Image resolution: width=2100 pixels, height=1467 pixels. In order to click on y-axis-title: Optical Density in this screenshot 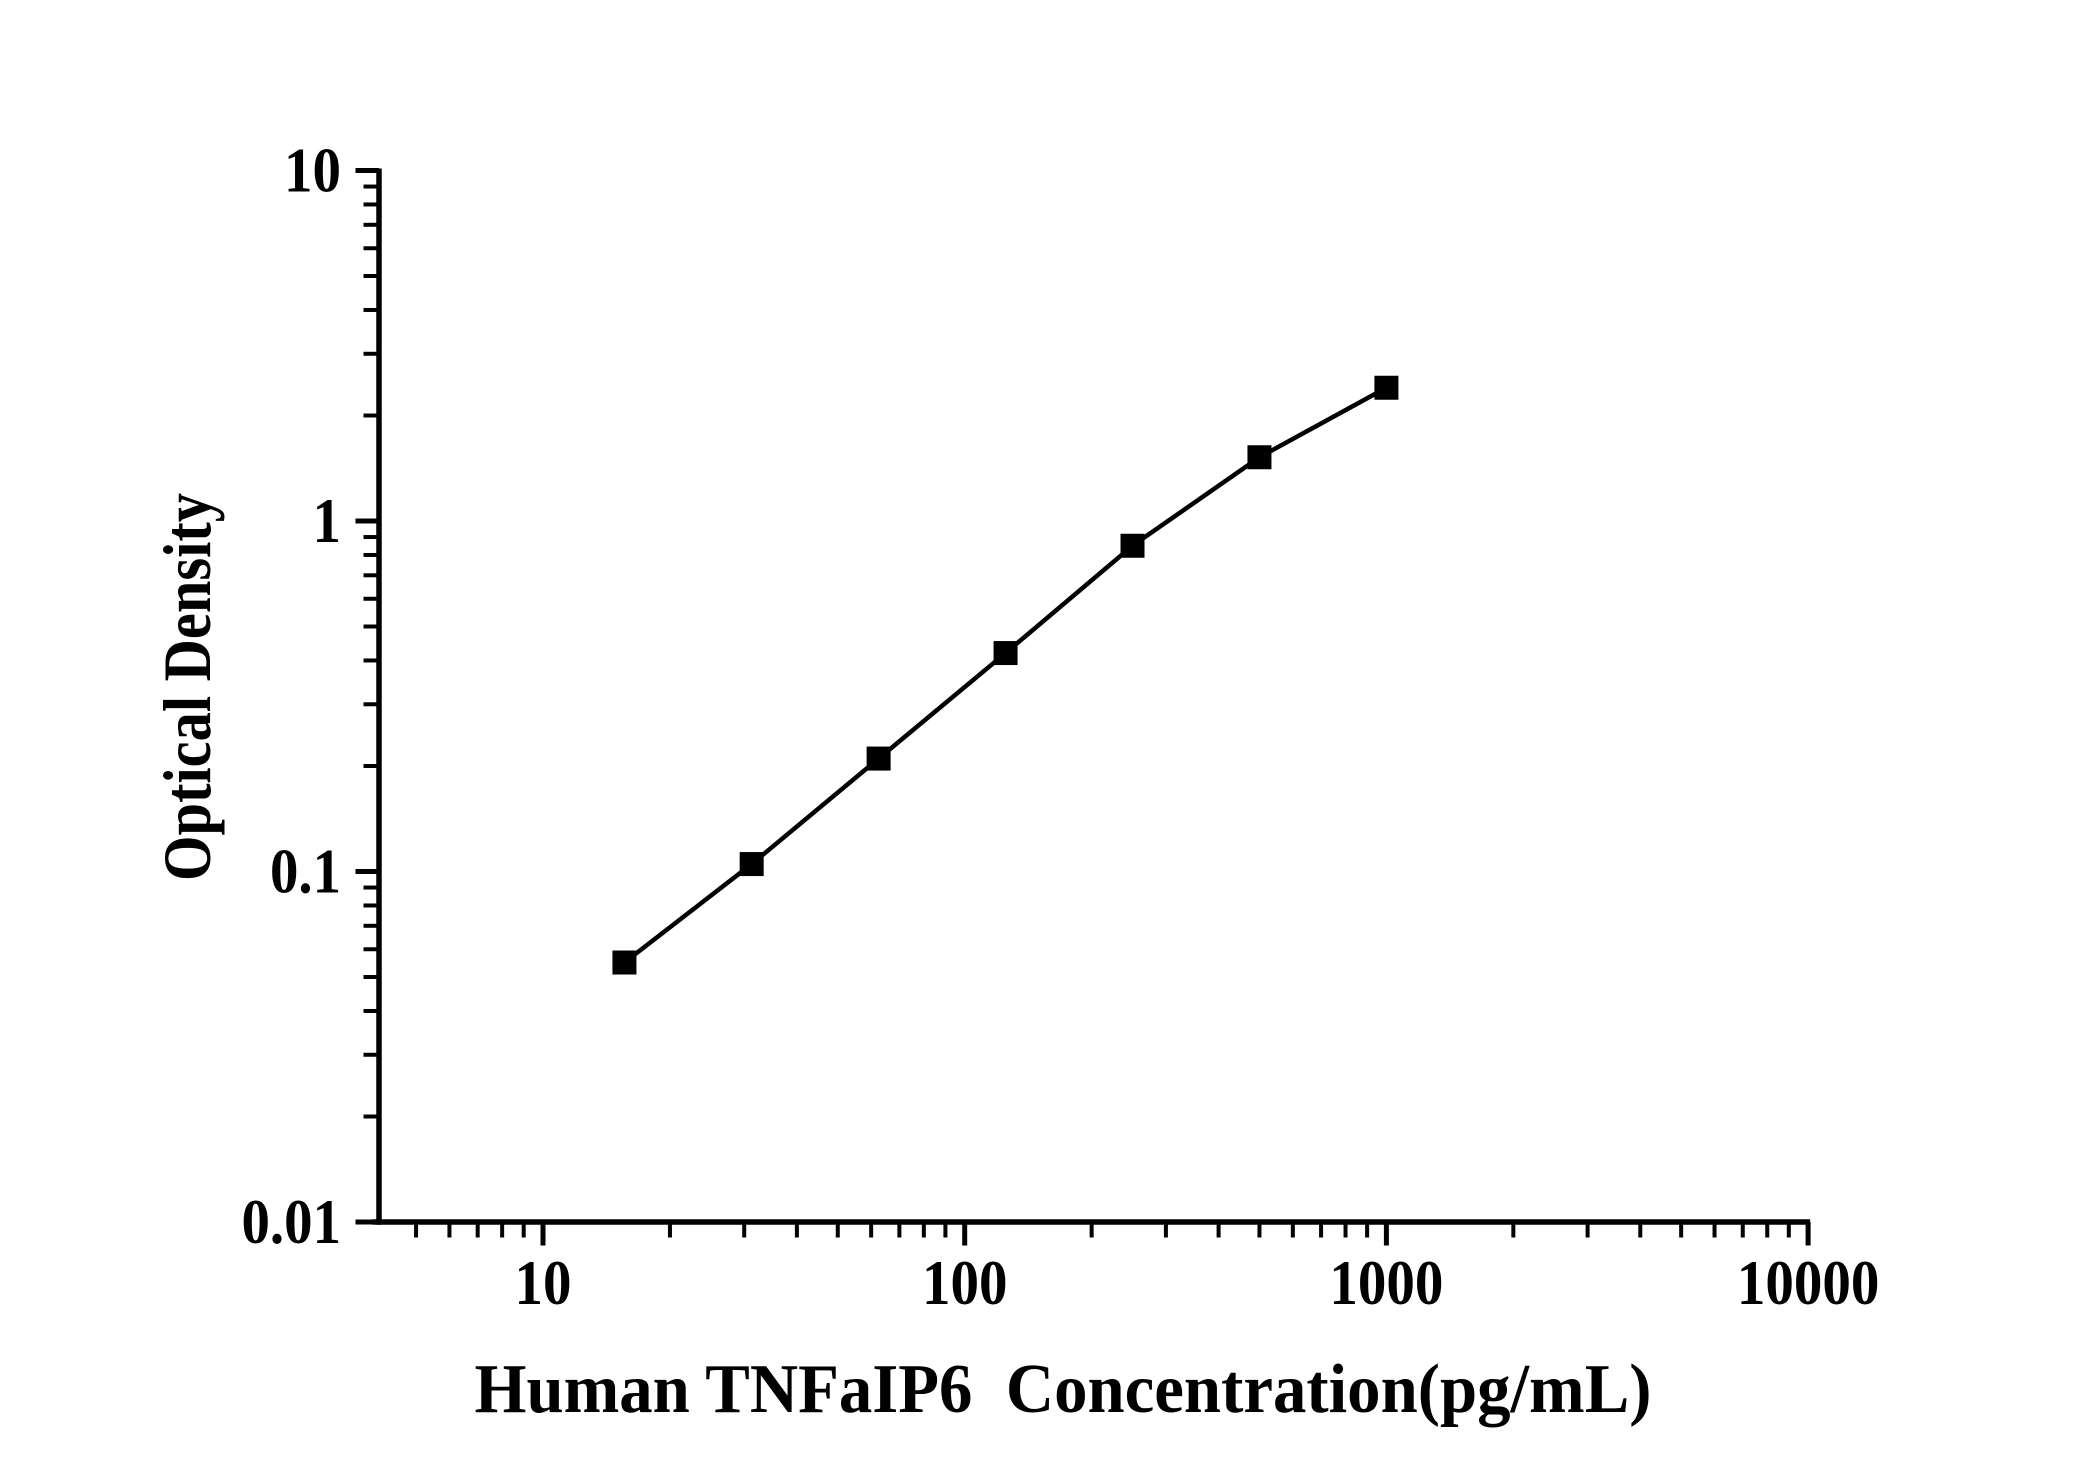, I will do `click(187, 687)`.